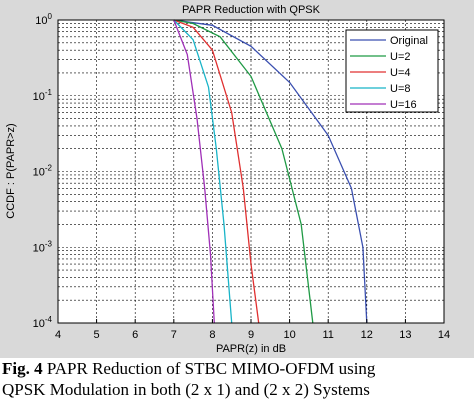 Image resolution: width=474 pixels, height=404 pixels. Describe the element at coordinates (444, 335) in the screenshot. I see `x-tick-label: 14` at that location.